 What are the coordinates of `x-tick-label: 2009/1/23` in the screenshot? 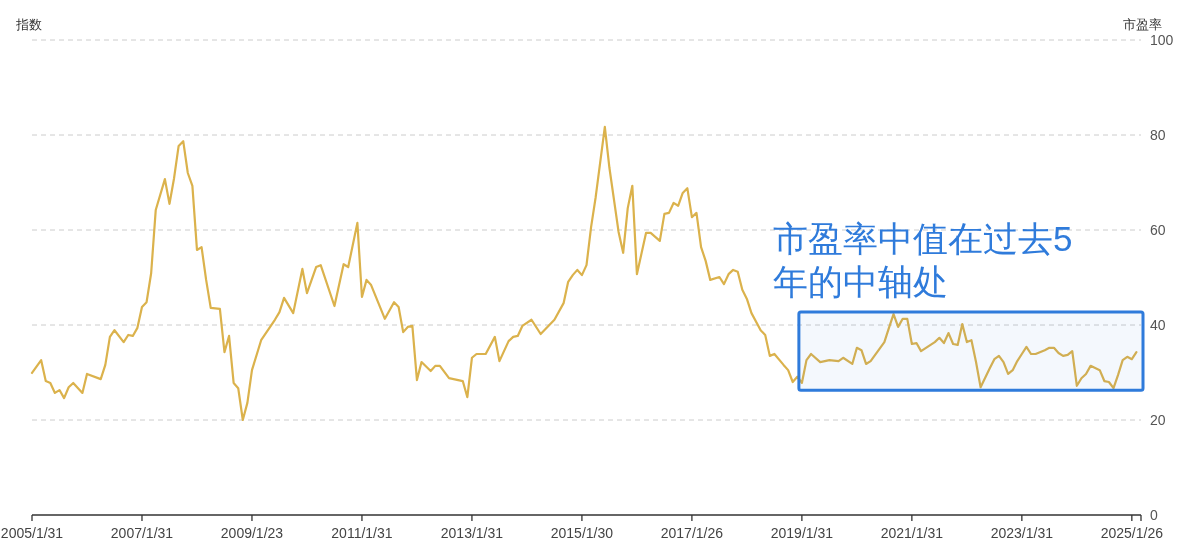 It's located at (252, 533).